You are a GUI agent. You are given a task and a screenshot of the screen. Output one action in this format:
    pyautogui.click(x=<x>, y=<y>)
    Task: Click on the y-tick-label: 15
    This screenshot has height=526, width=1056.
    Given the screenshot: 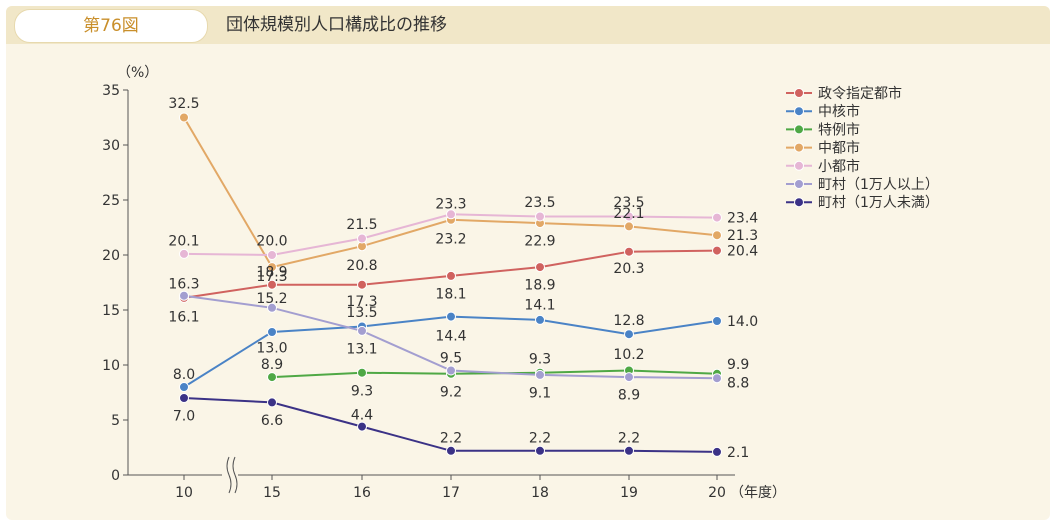 What is the action you would take?
    pyautogui.click(x=111, y=311)
    